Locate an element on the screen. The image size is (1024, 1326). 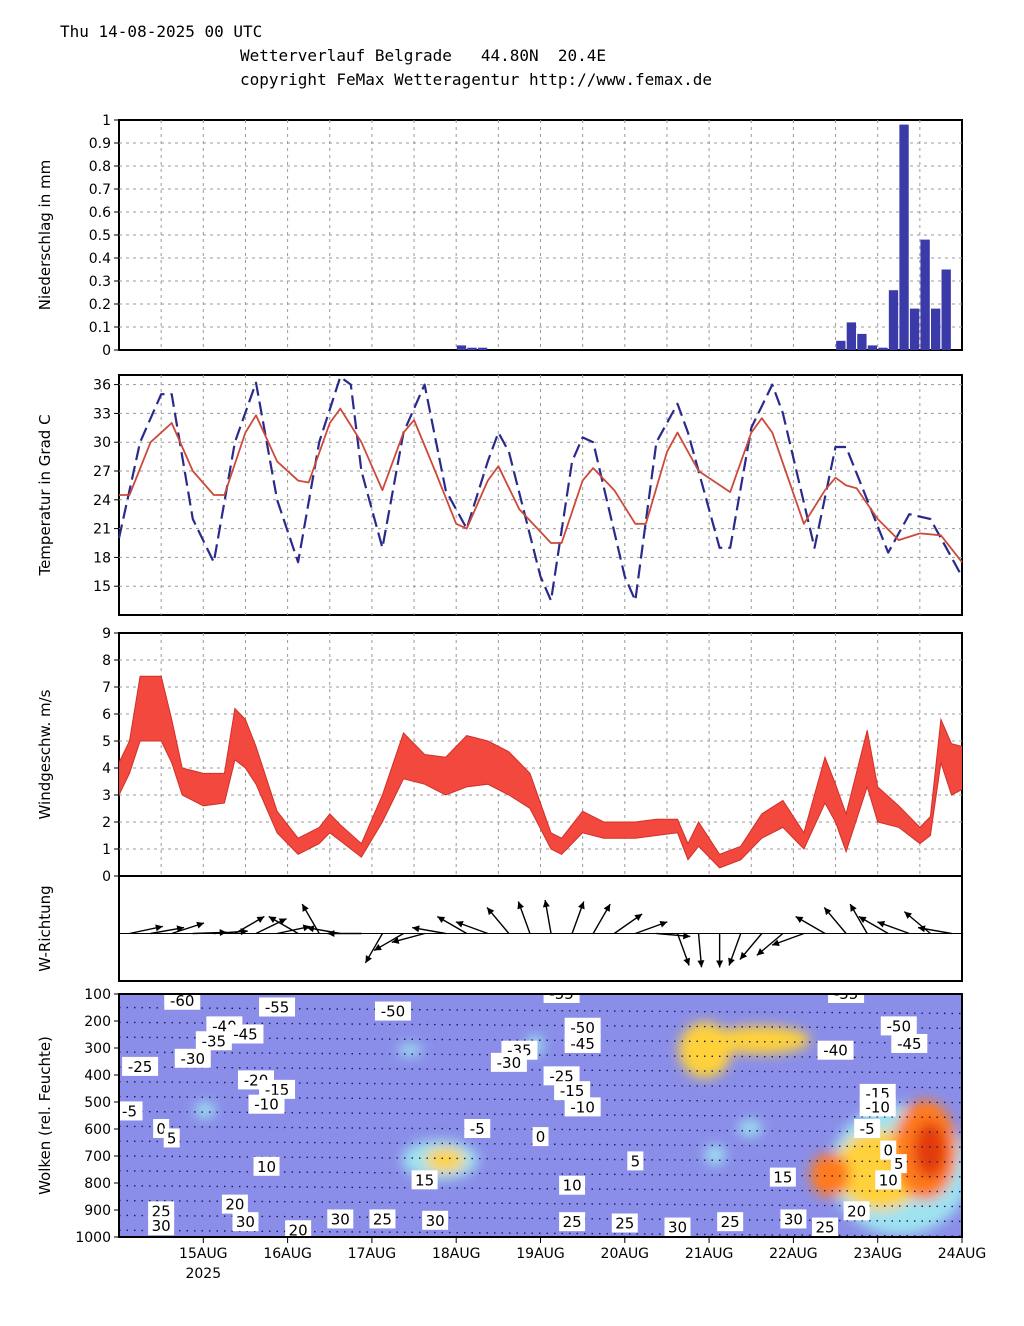
y-tick-label: 800 is located at coordinates (97, 1184).